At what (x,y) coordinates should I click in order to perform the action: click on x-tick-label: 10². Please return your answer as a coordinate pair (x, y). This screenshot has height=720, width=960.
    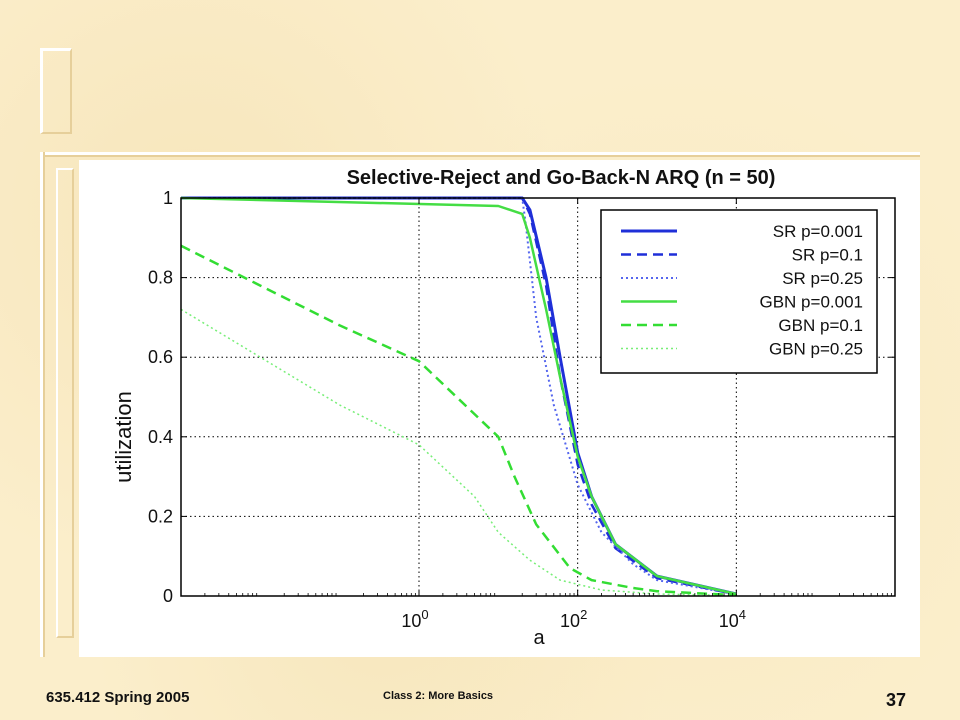
    Looking at the image, I should click on (573, 619).